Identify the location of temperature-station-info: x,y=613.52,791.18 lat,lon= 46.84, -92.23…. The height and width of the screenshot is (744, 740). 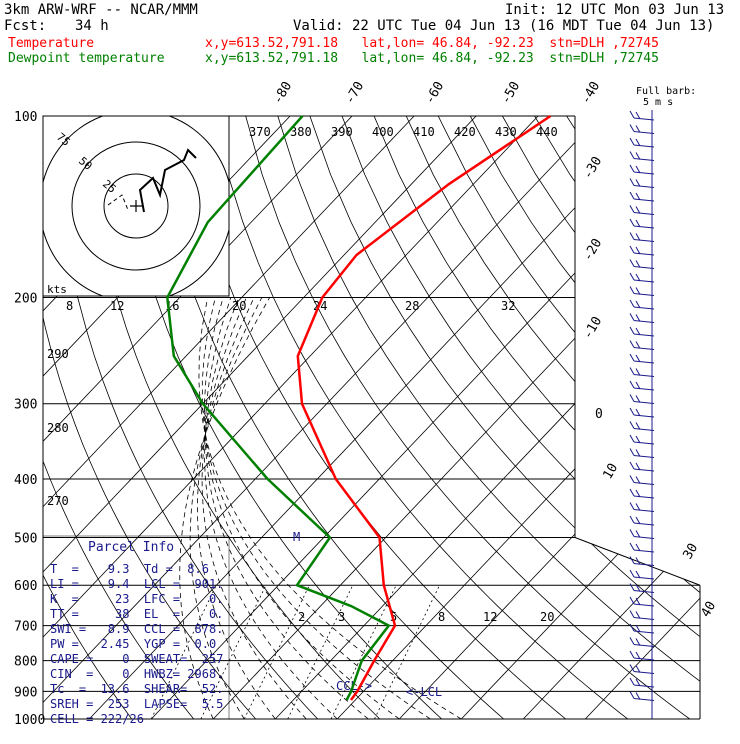
(432, 44).